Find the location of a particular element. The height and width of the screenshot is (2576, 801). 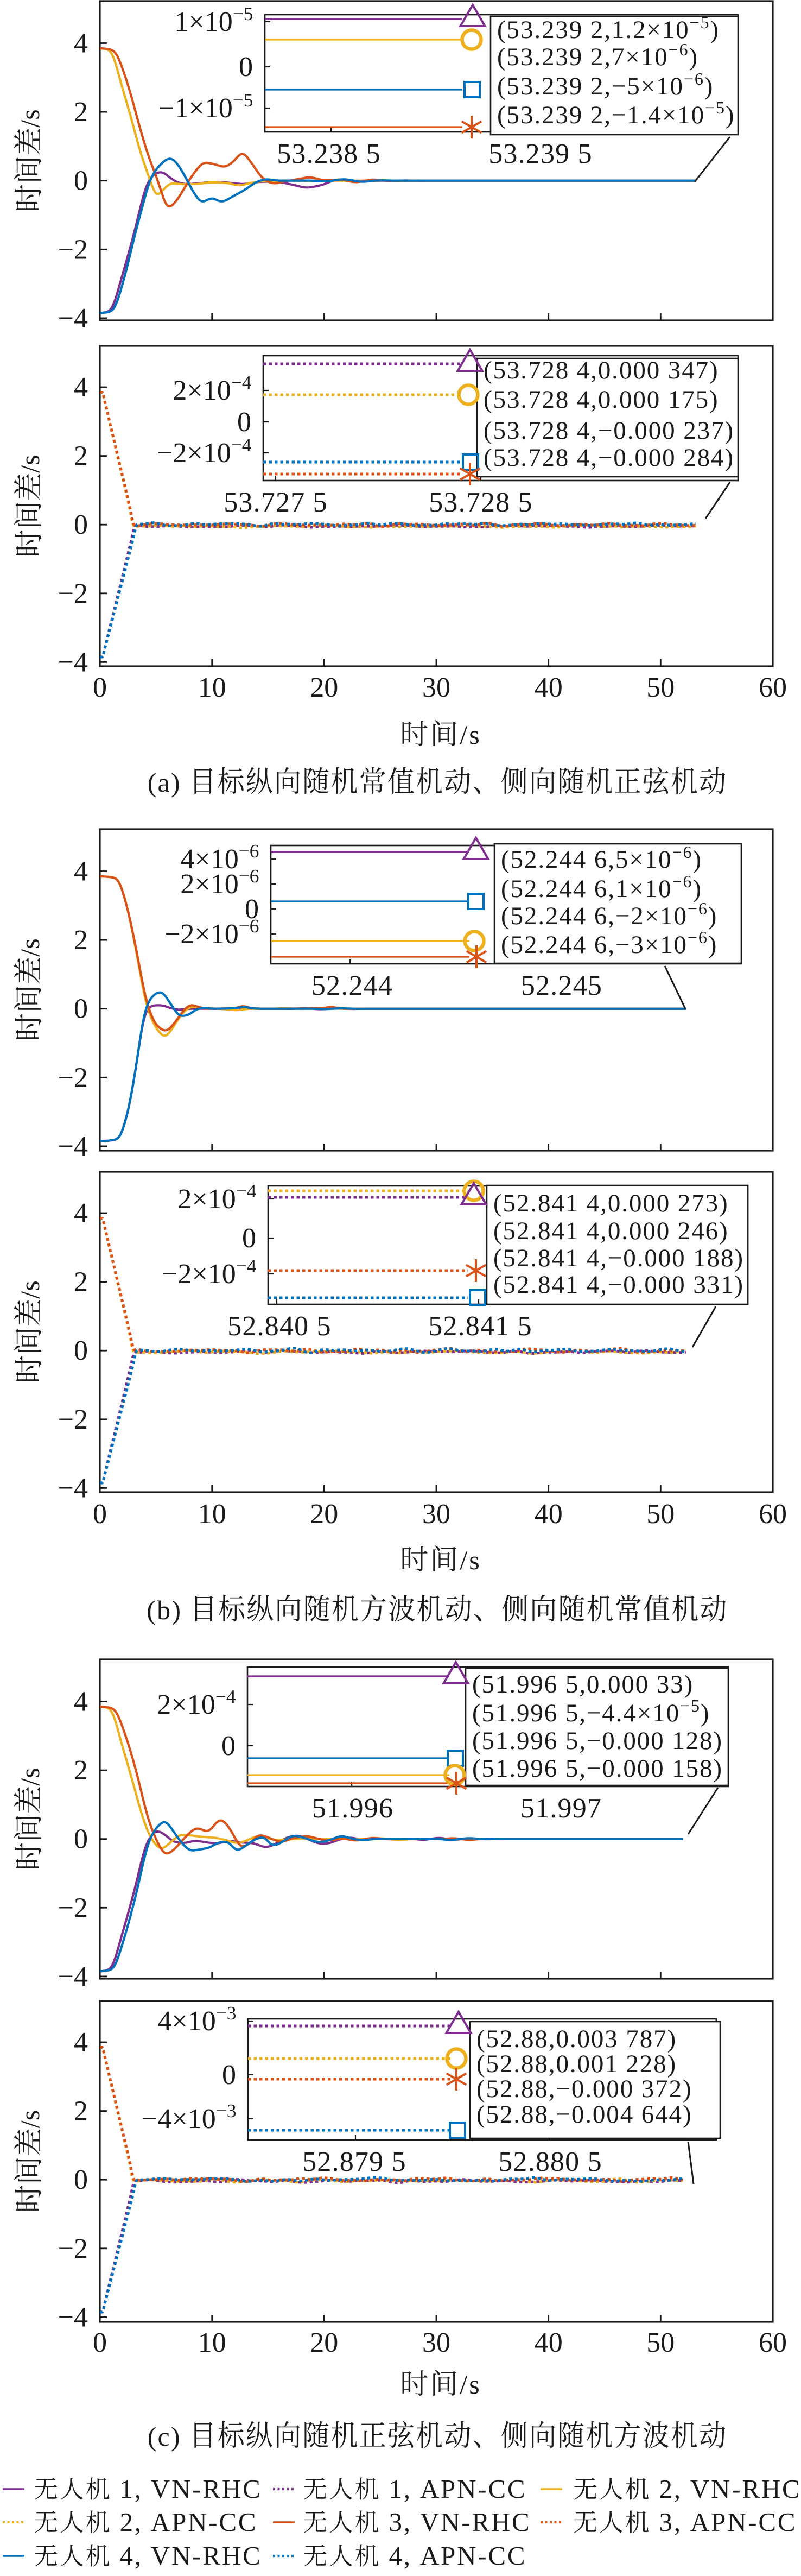

svg-text: (53.239 2,1.2×10 is located at coordinates (593, 30).